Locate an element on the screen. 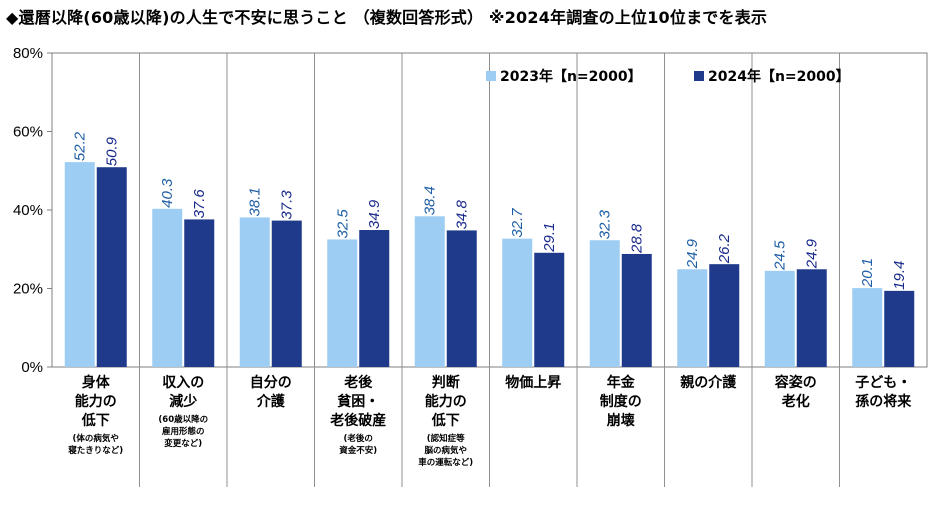 This screenshot has width=940, height=511. category-label: 容姿の is located at coordinates (795, 382).